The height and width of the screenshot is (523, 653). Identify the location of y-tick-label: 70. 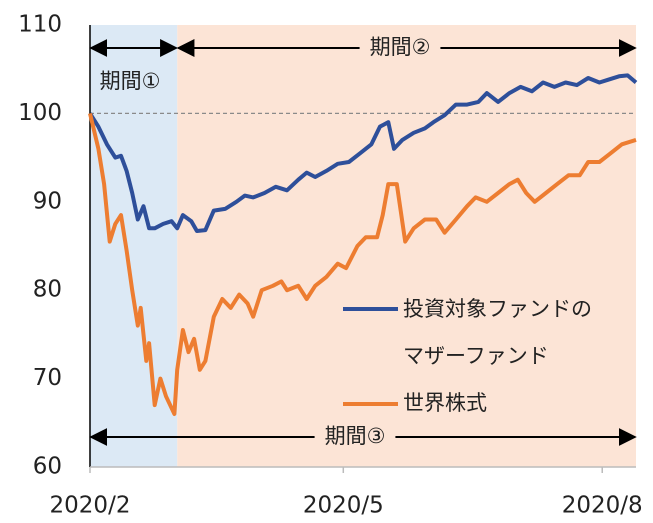
(47, 378).